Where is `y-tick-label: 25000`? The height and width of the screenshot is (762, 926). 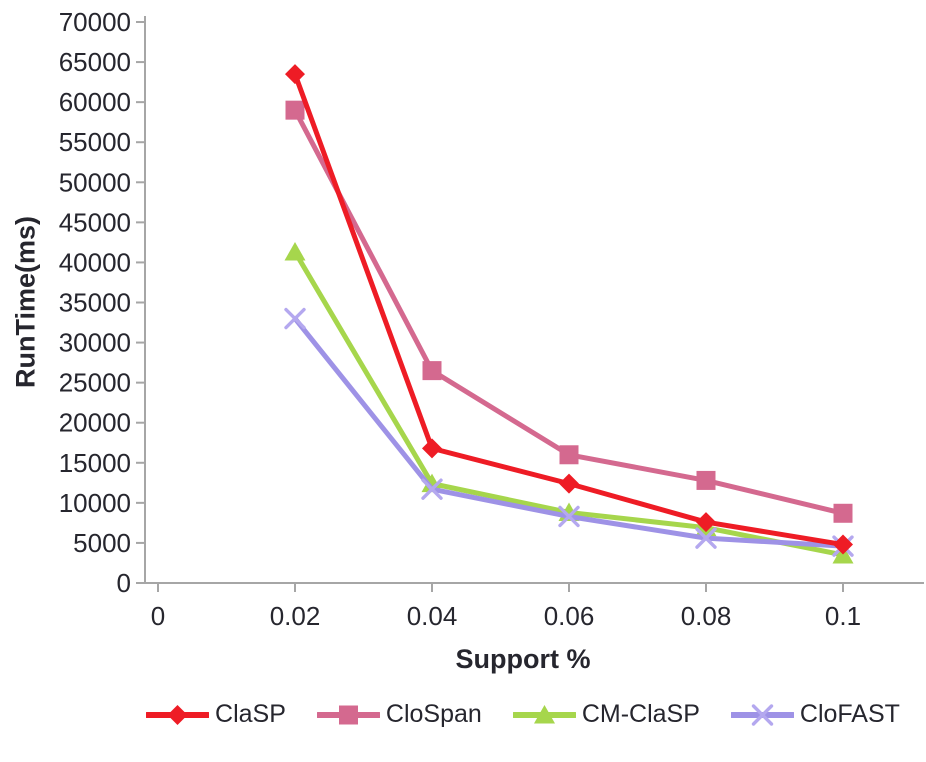
y-tick-label: 25000 is located at coordinates (95, 383).